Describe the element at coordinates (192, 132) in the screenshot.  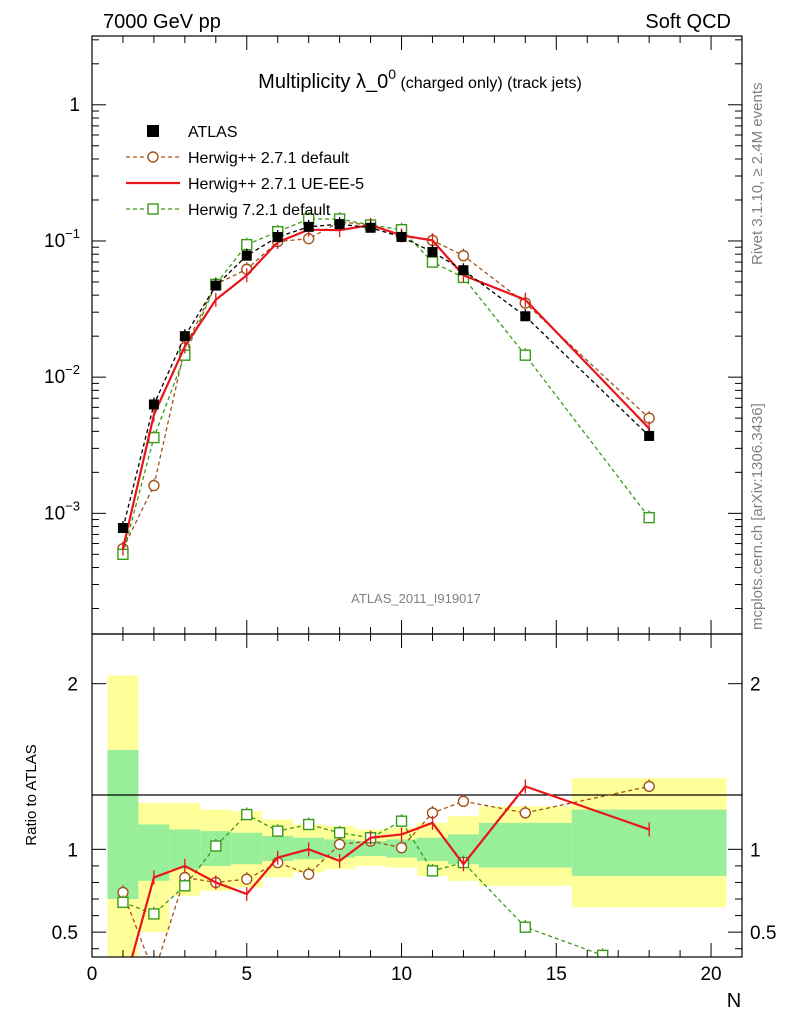
I see `legend-entry: ATLAS` at that location.